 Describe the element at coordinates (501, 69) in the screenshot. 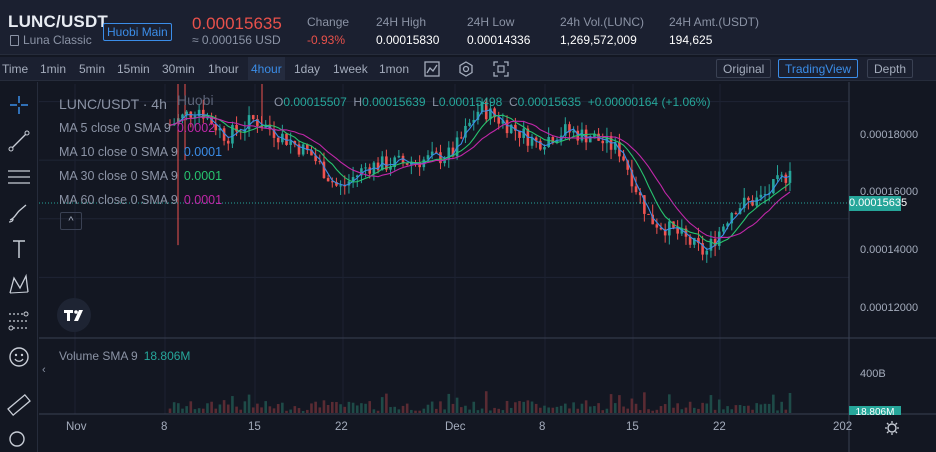

I see `fullscreen-icon` at that location.